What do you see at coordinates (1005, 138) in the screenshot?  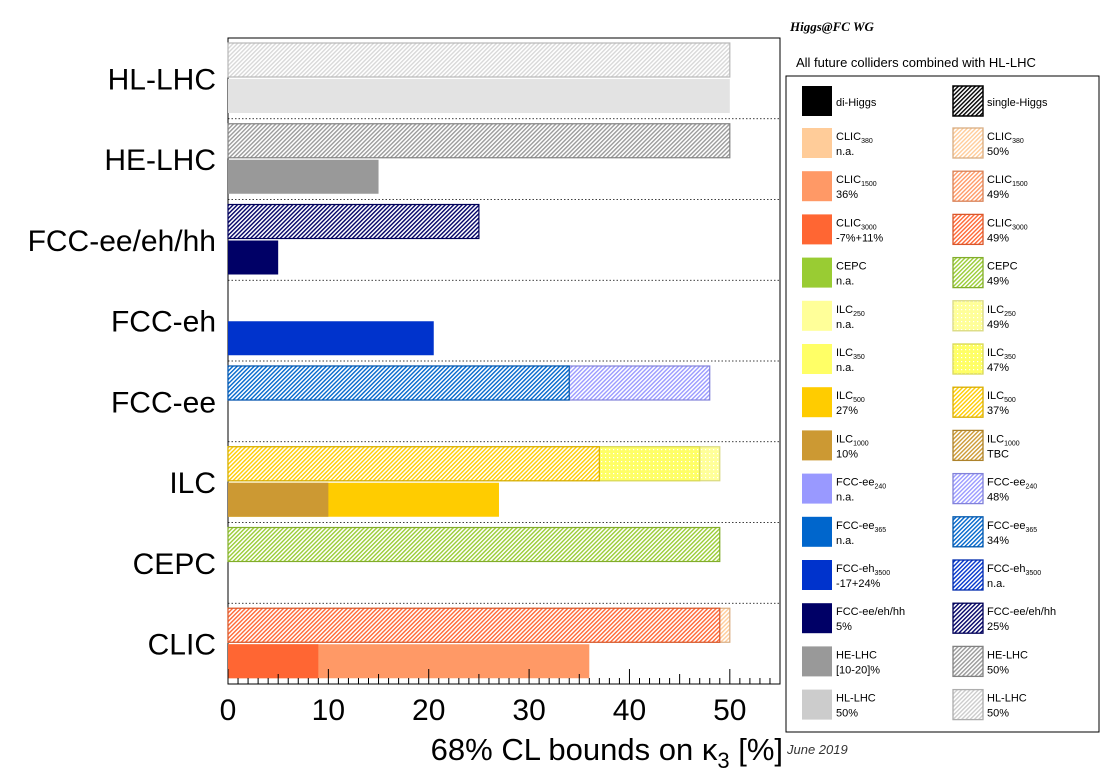 I see `legend-name-clic-380-single: CLIC380` at bounding box center [1005, 138].